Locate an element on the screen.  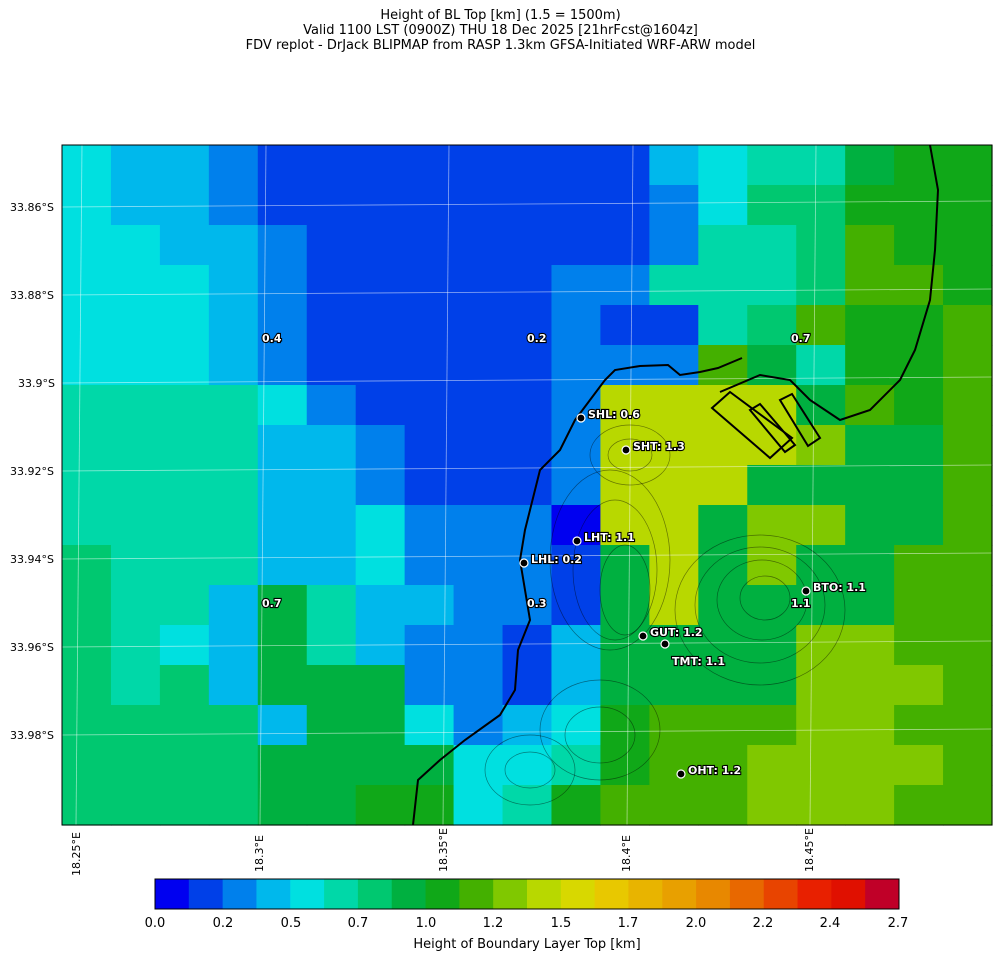
station-tmt: TMT: 1.1 is located at coordinates (693, 654).